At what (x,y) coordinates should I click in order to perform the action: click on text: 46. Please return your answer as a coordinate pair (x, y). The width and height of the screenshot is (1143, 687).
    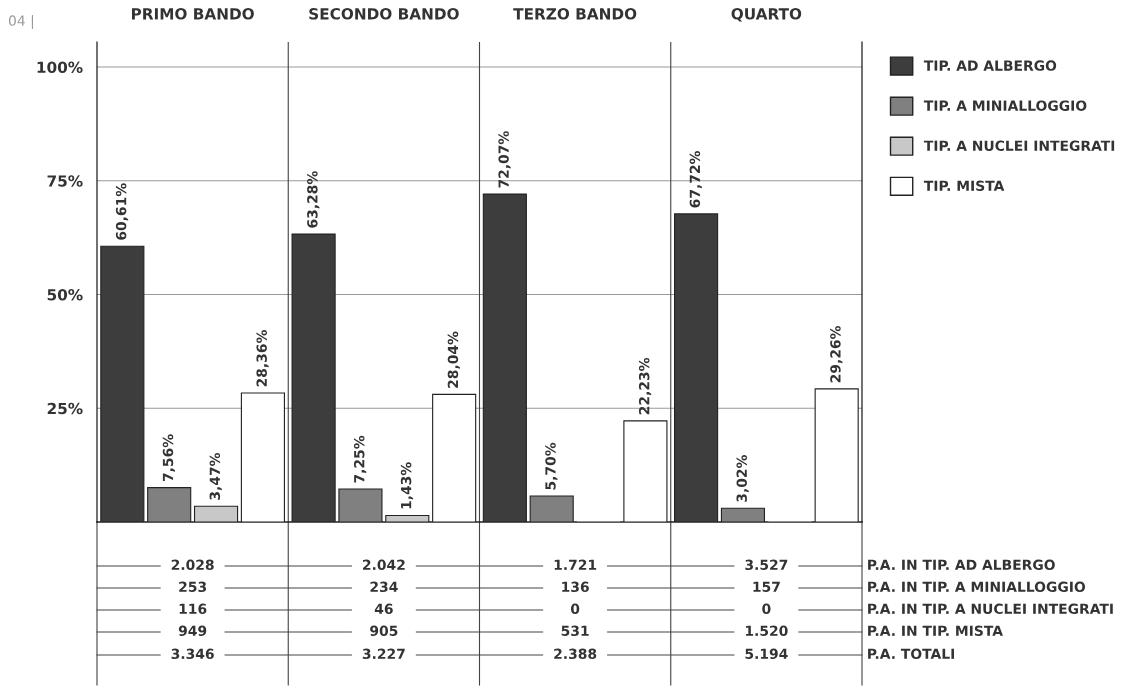
    Looking at the image, I should click on (383, 609).